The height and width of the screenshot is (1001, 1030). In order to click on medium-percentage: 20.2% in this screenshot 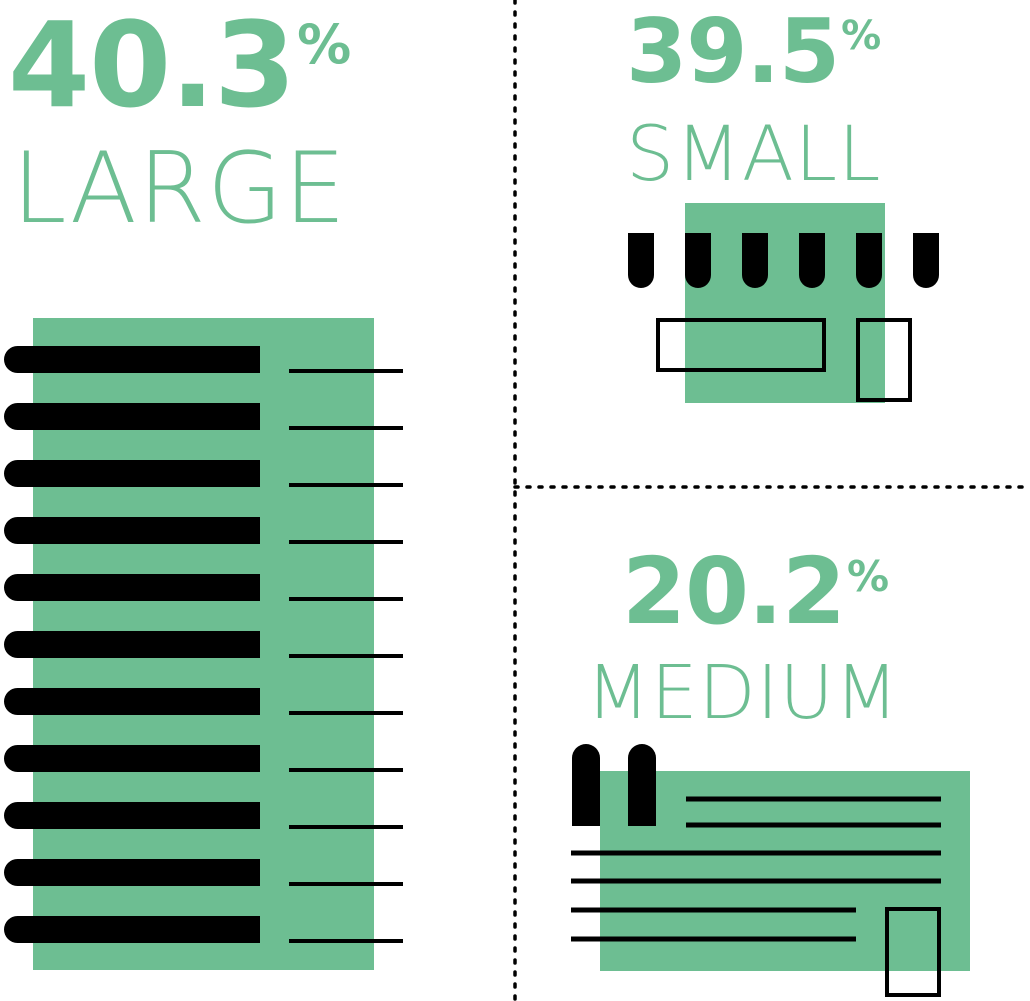, I will do `click(755, 591)`.